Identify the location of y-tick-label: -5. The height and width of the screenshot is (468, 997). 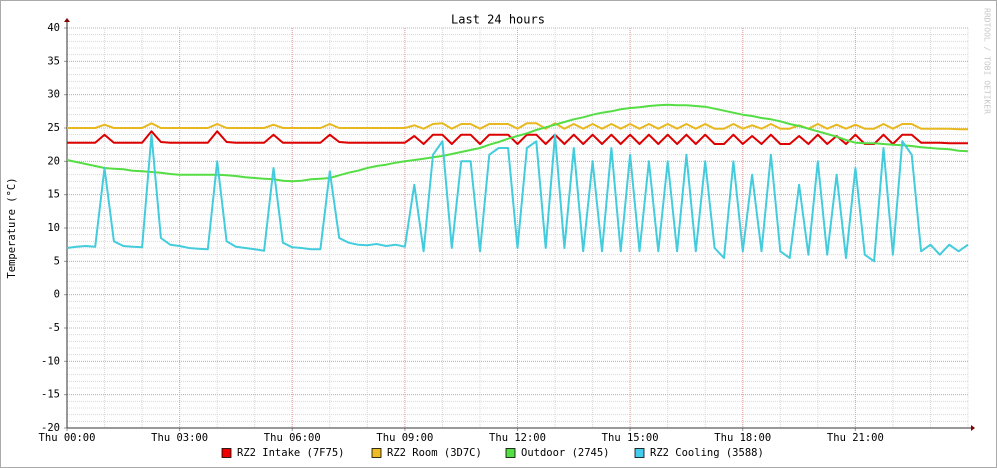
(53, 328).